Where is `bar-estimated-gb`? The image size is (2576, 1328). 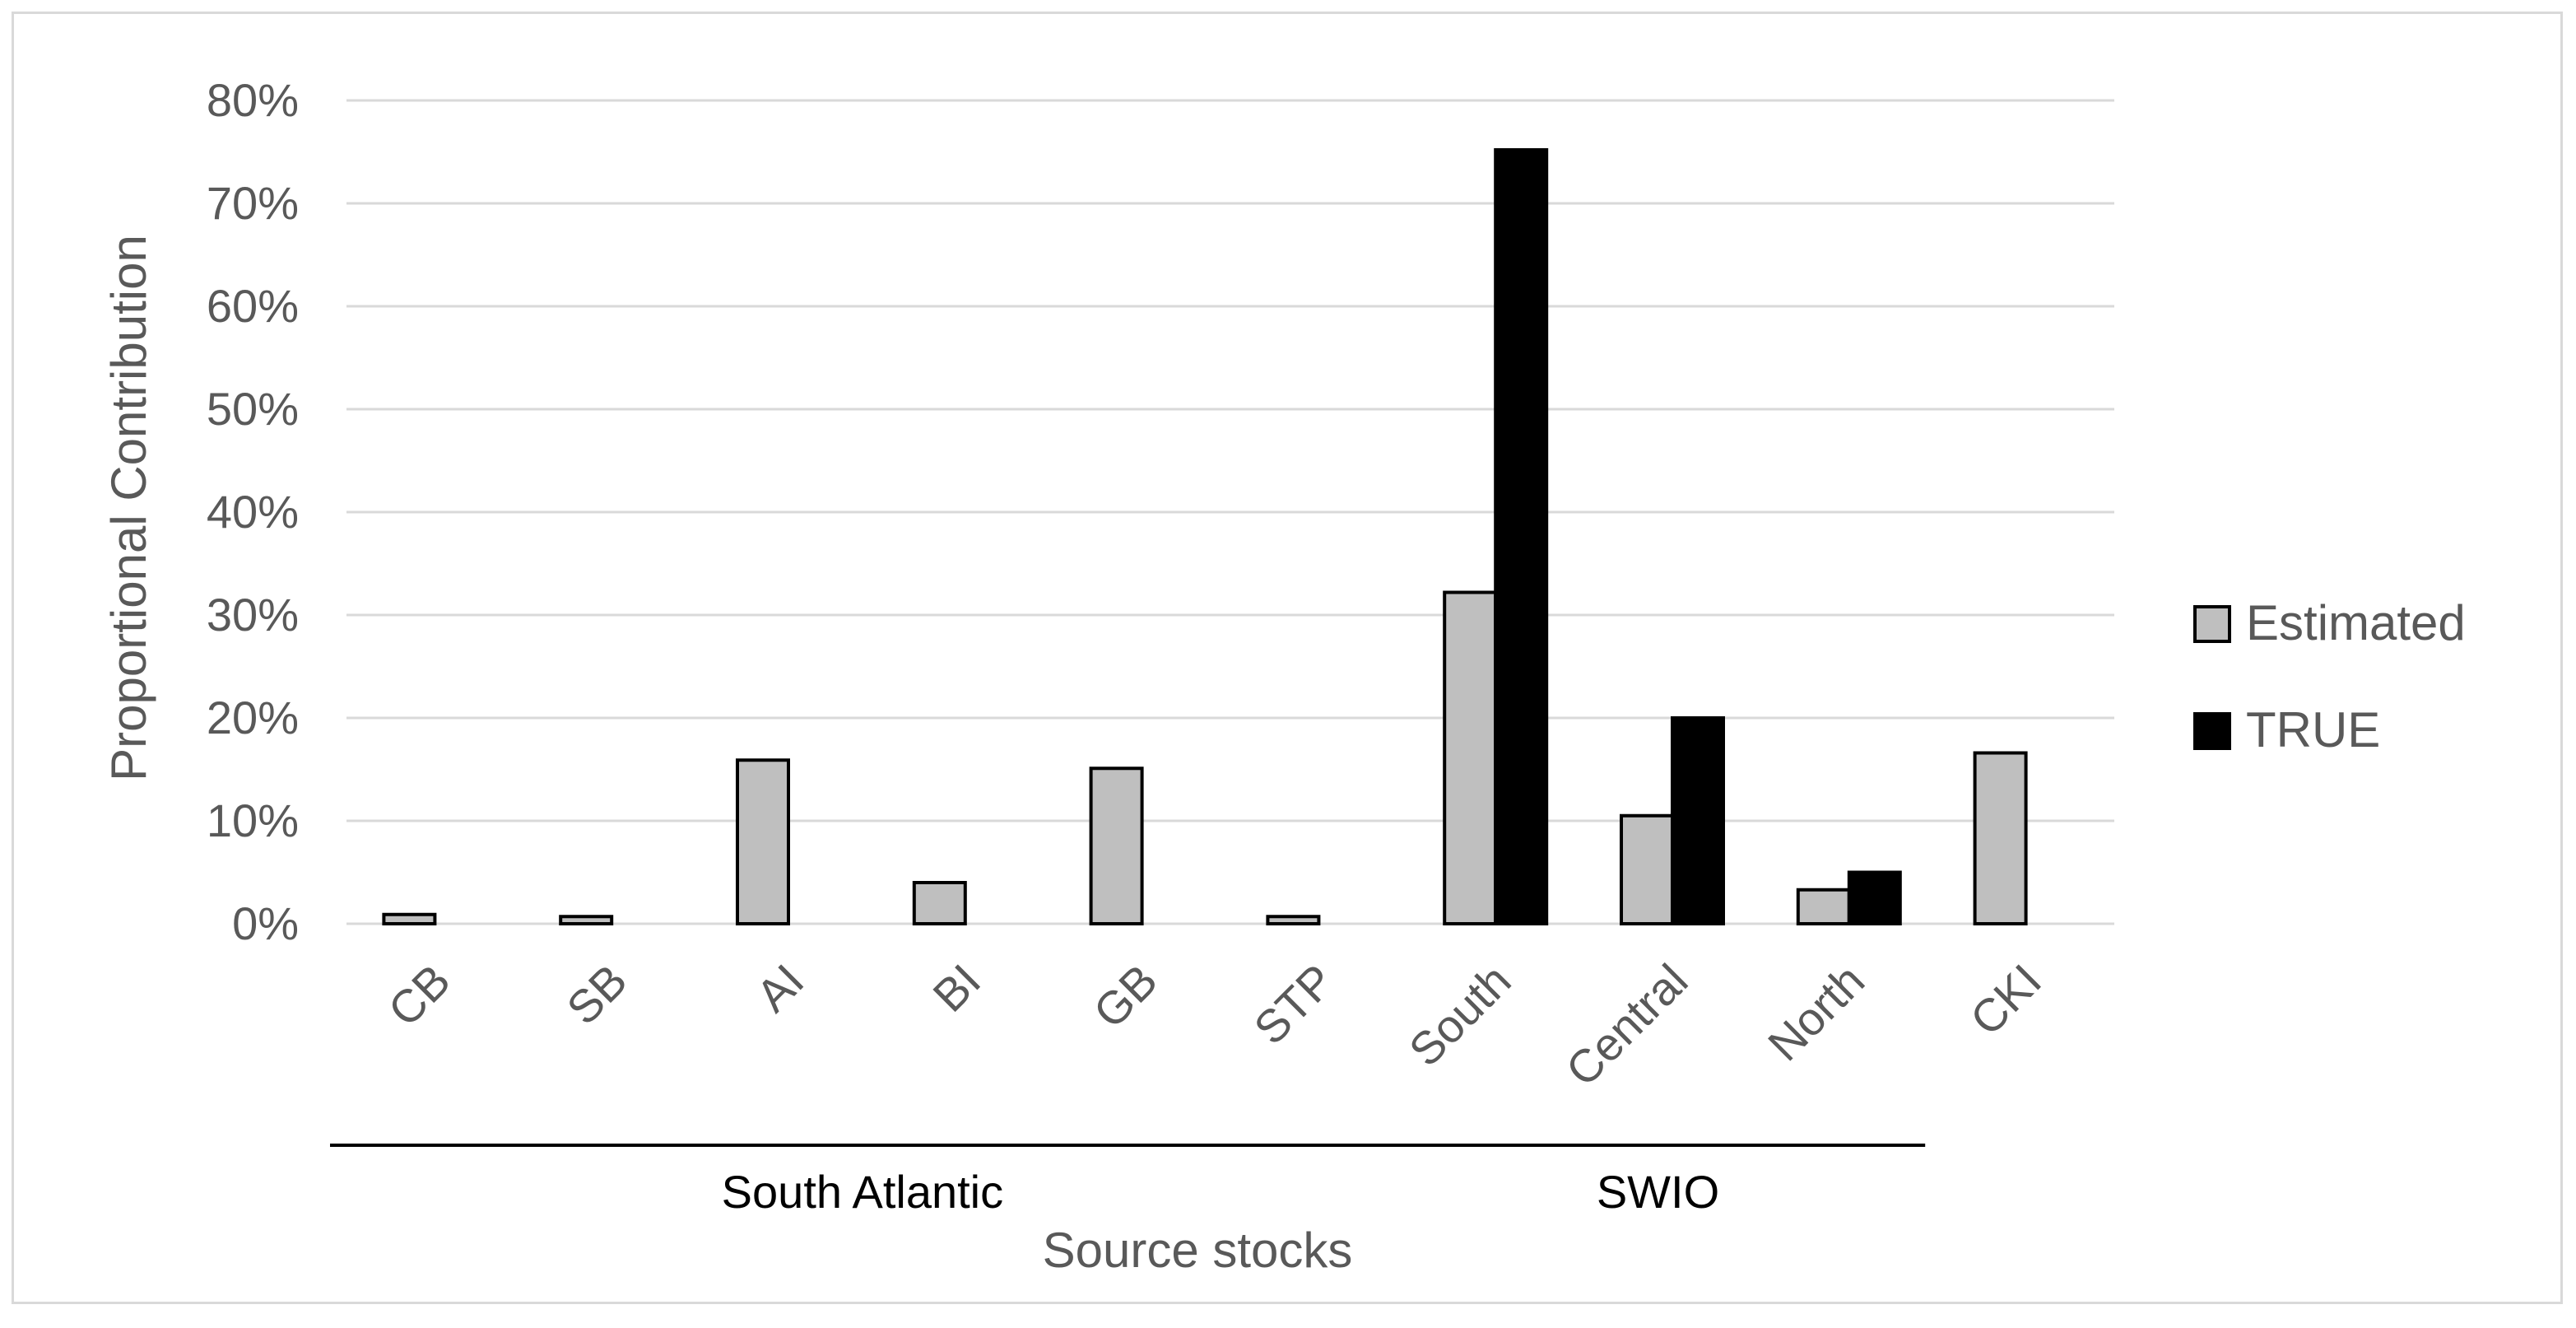
bar-estimated-gb is located at coordinates (1116, 846).